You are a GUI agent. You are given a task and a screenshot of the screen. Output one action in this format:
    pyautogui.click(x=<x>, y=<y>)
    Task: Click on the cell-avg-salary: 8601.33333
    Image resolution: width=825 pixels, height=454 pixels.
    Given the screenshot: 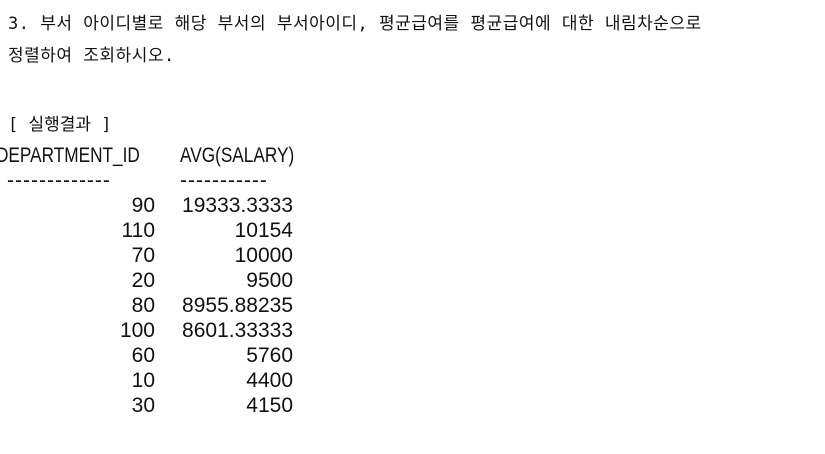 What is the action you would take?
    pyautogui.click(x=237, y=330)
    